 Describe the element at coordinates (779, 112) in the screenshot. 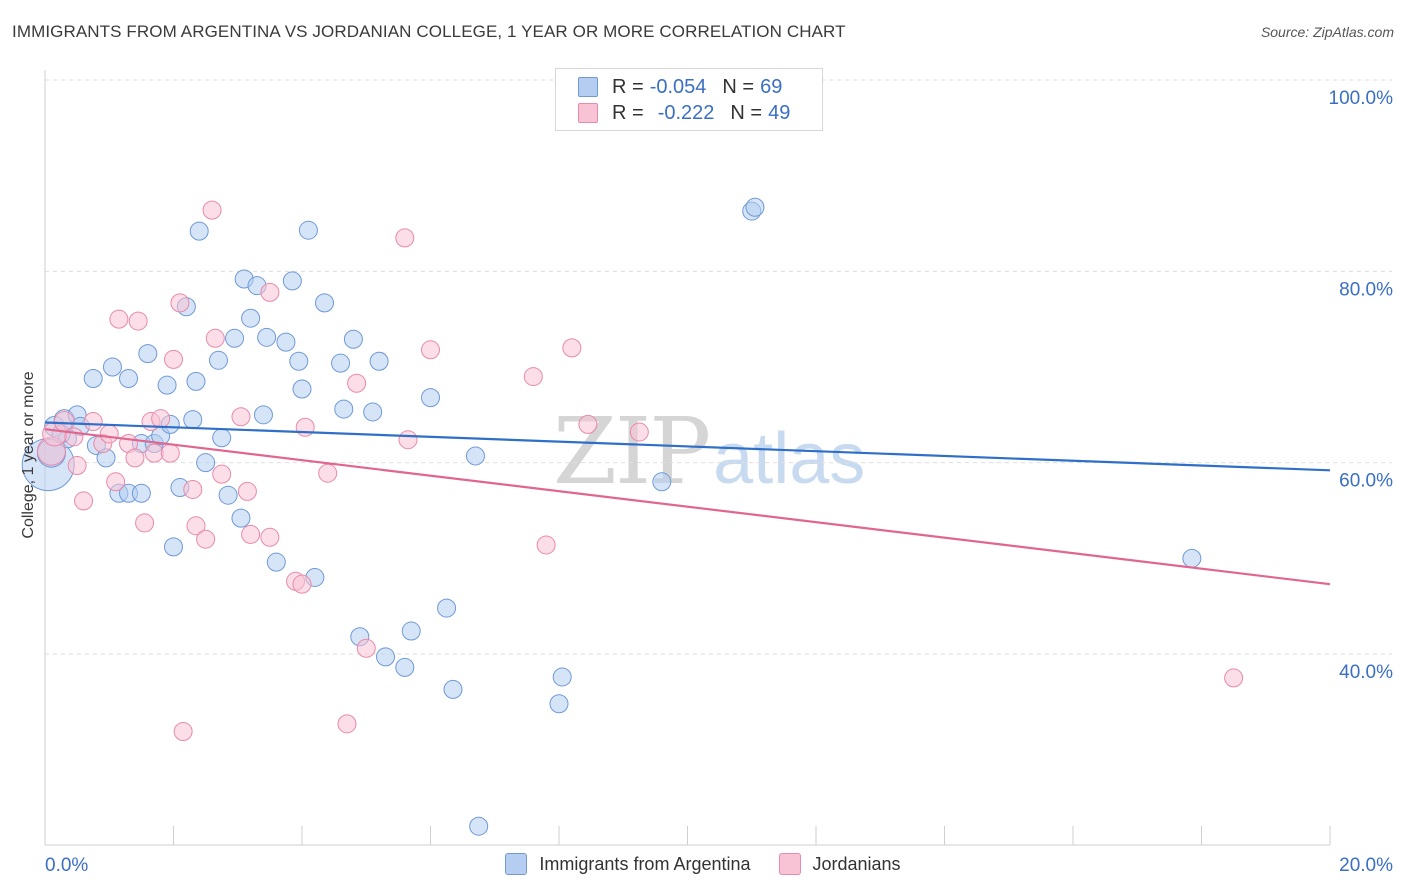

I see `legend-n-value: 49` at that location.